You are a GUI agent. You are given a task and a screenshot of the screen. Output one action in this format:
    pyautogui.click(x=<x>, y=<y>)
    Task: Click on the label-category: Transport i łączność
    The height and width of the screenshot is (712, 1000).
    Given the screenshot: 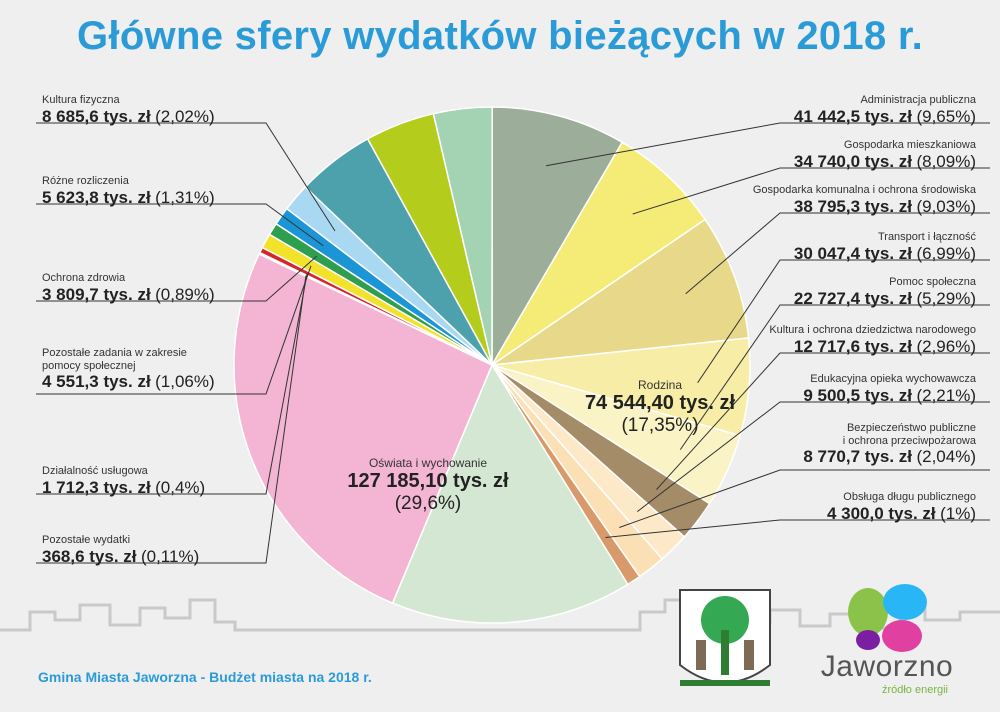 What is the action you would take?
    pyautogui.click(x=926, y=237)
    